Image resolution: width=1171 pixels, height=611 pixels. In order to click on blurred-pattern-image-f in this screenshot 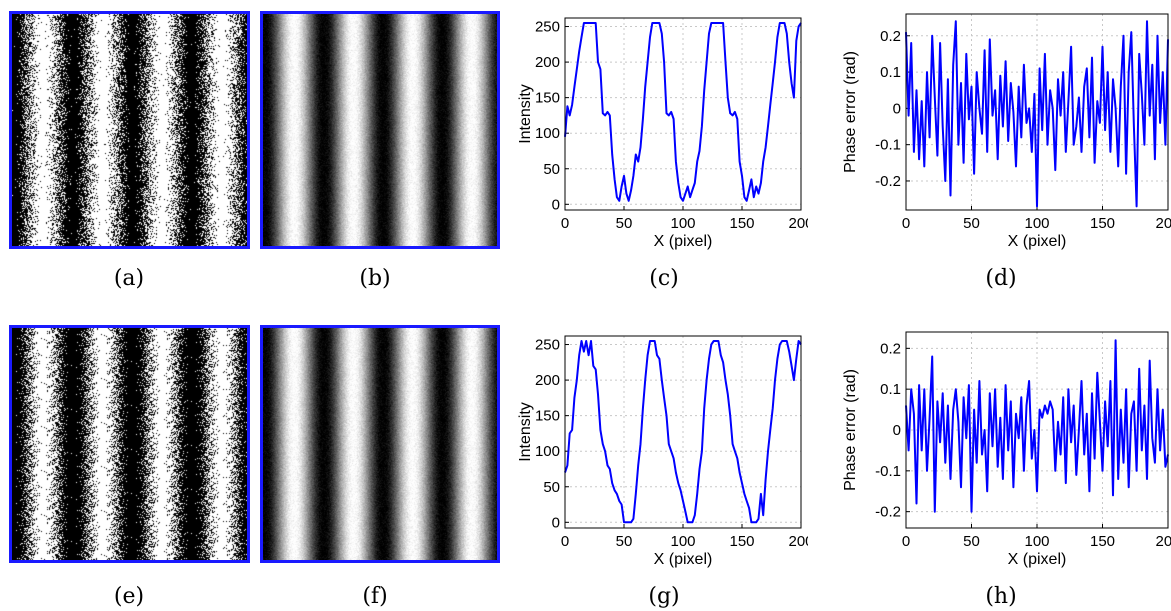, I will do `click(380, 444)`.